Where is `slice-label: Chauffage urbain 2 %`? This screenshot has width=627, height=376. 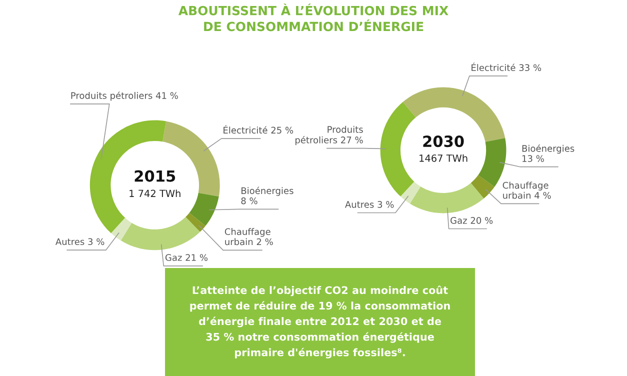
slice-label: Chauffage urbain 2 % is located at coordinates (248, 237).